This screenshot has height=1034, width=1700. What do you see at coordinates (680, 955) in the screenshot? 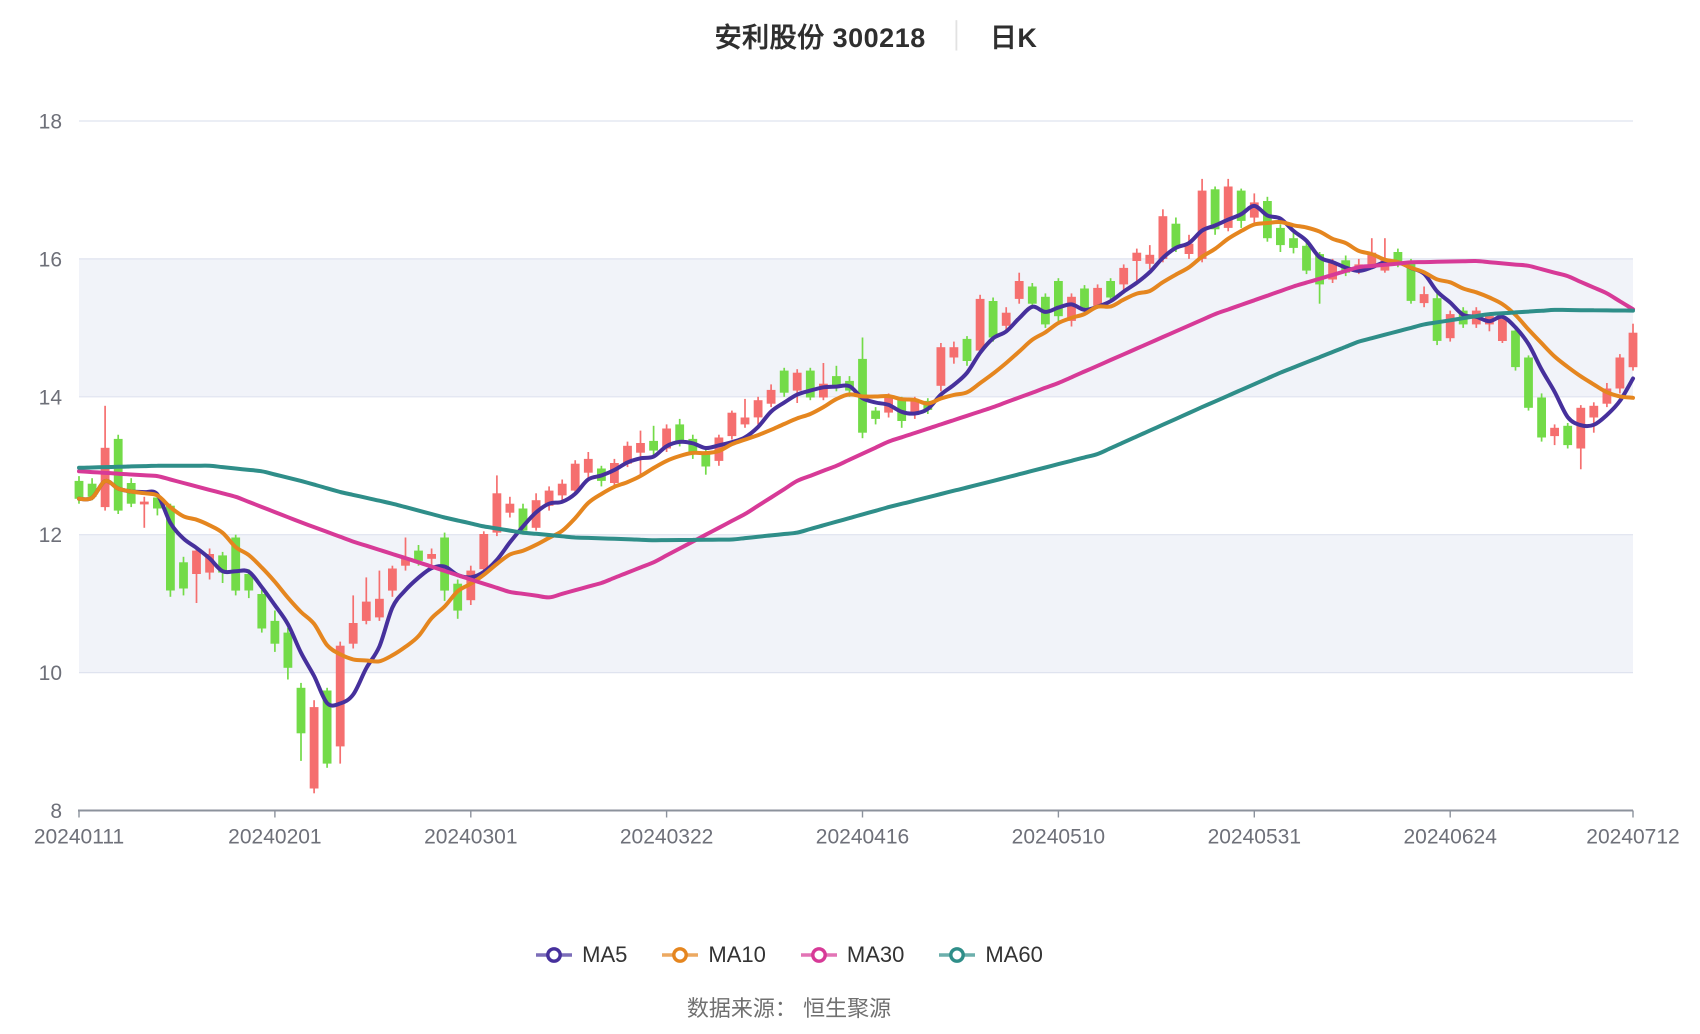
I see `ma10-line-marker-icon` at bounding box center [680, 955].